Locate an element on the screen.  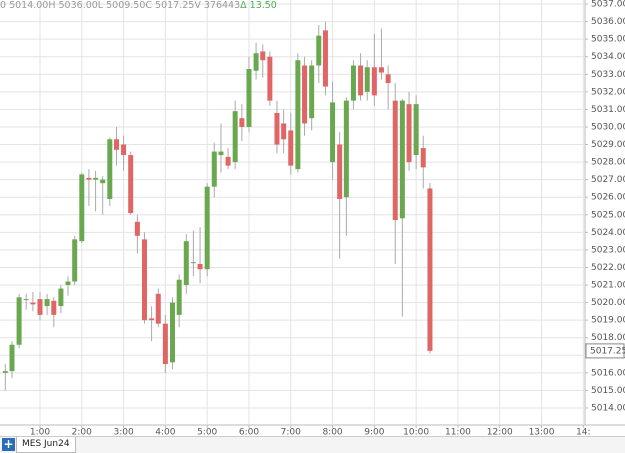
y-tick-label: 5022.00 is located at coordinates (608, 268).